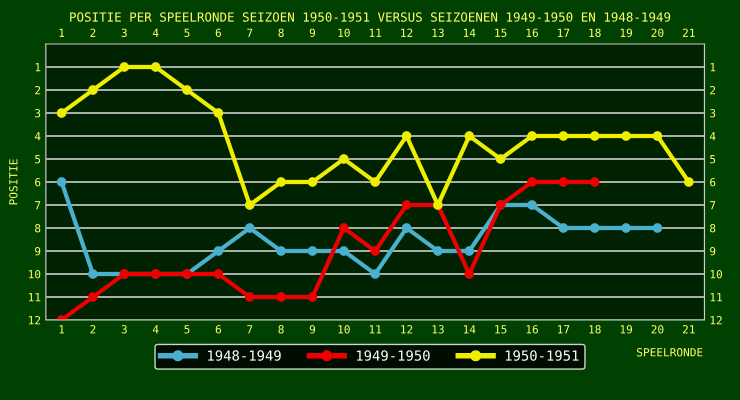 This screenshot has width=740, height=400. I want to click on x2-tick-label: 6, so click(218, 32).